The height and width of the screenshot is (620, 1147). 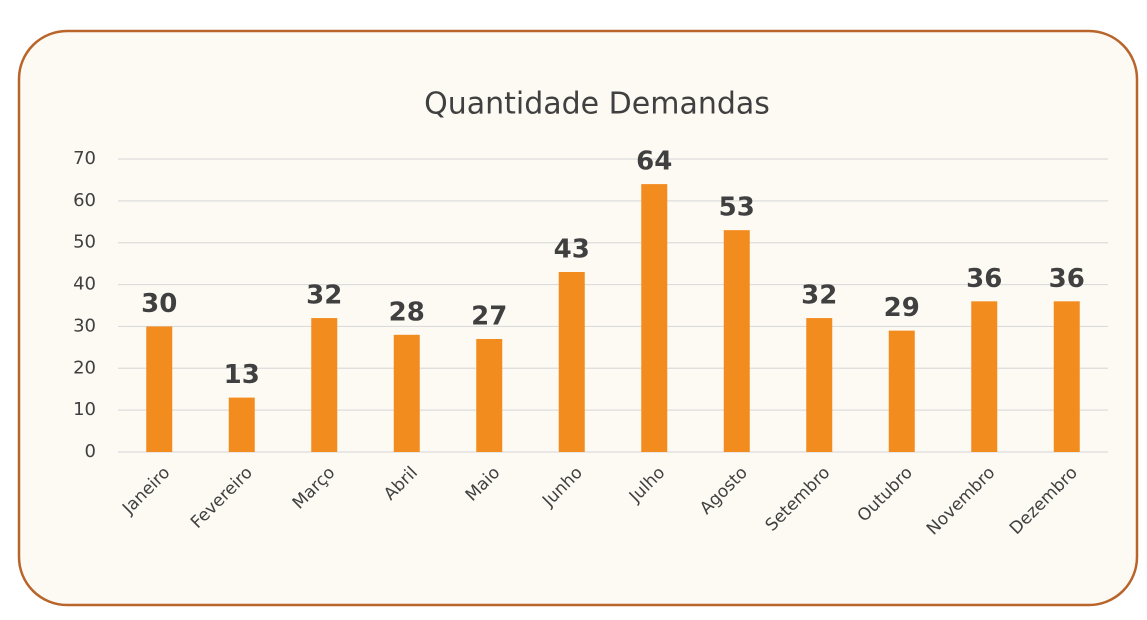 I want to click on data-label: 13, so click(x=242, y=375).